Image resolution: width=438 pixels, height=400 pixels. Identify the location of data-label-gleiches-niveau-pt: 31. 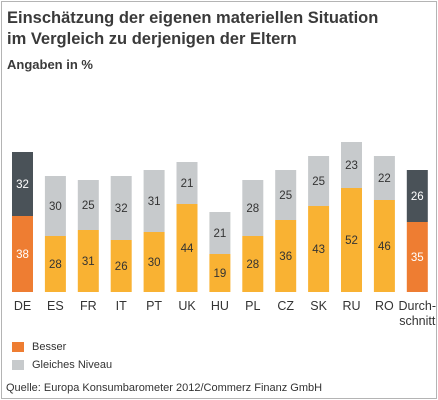
(154, 202).